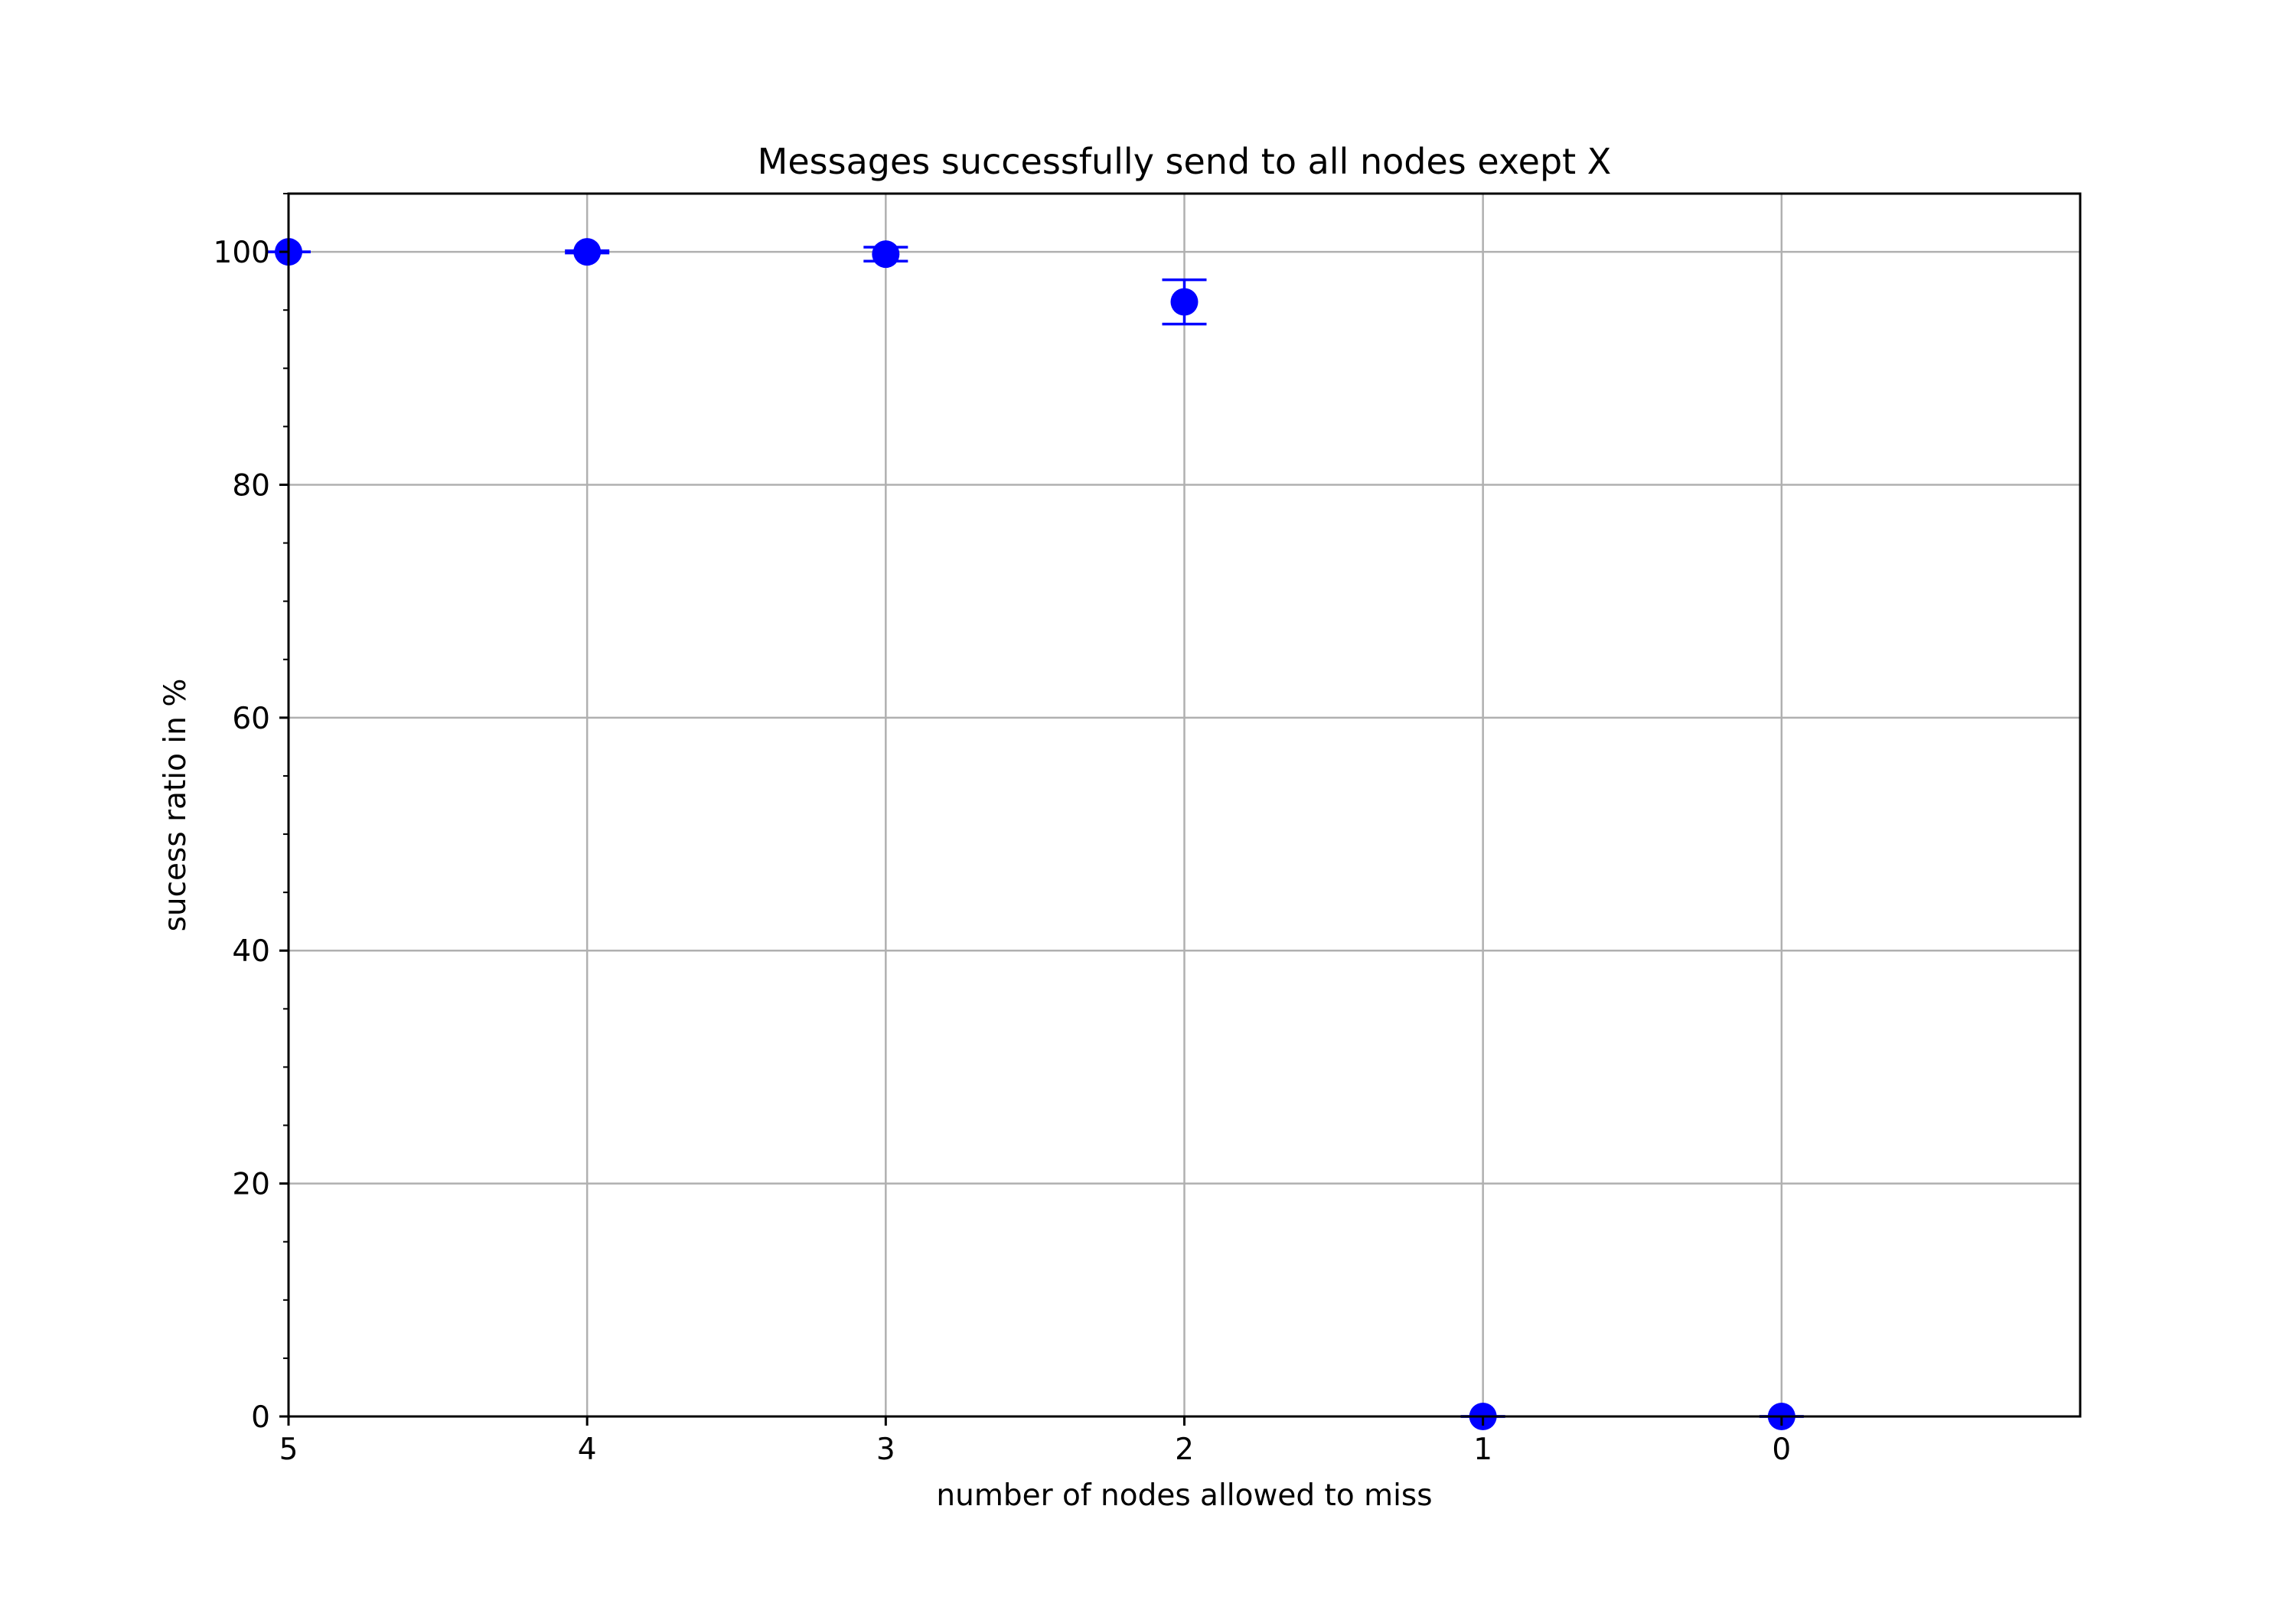  I want to click on y-tick-label: 40, so click(251, 952).